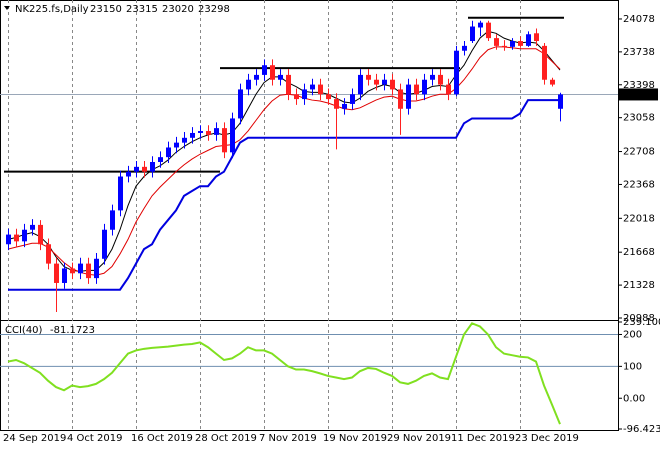 The image size is (660, 454). What do you see at coordinates (641, 429) in the screenshot?
I see `y-tick-label: -96.4234` at bounding box center [641, 429].